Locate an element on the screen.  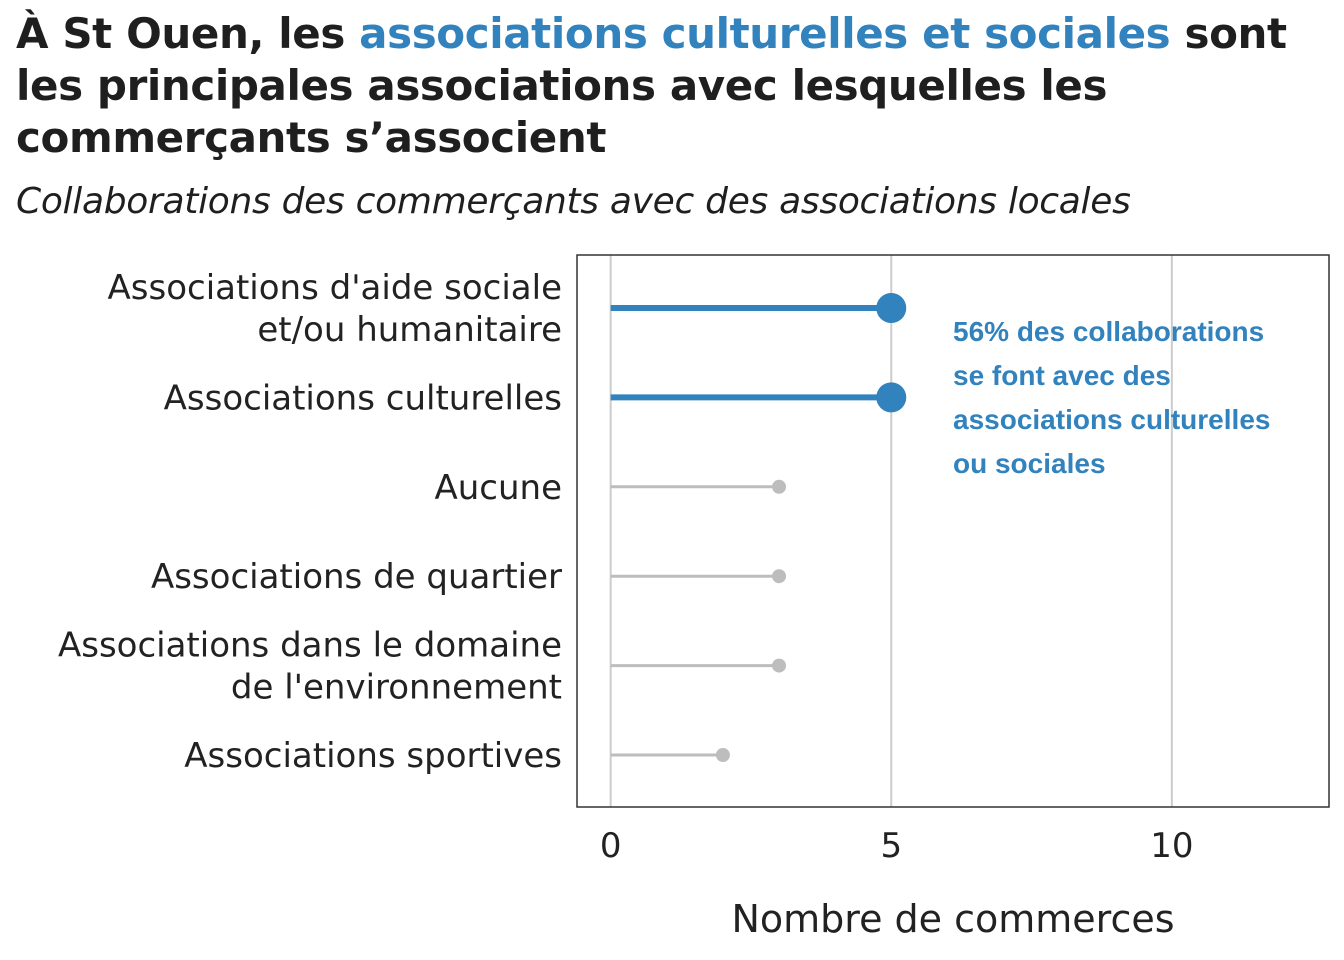
annotation-line: associations culturelles is located at coordinates (1111, 419).